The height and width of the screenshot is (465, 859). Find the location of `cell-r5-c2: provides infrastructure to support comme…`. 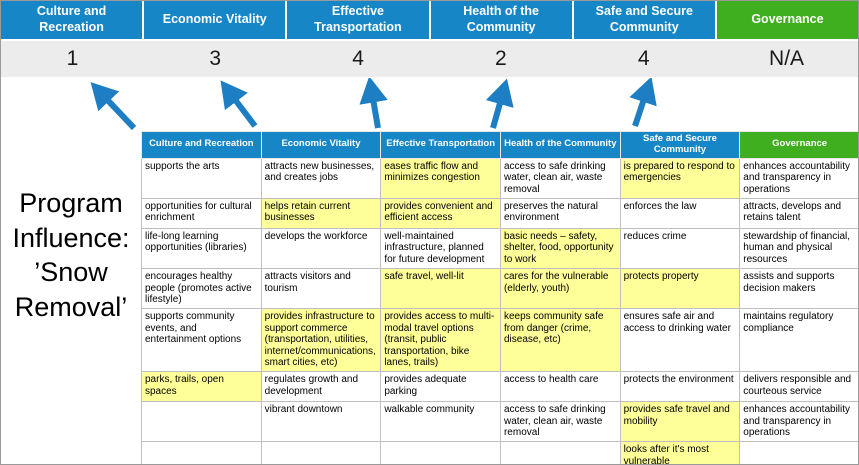

cell-r5-c2: provides infrastructure to support comme… is located at coordinates (321, 340).